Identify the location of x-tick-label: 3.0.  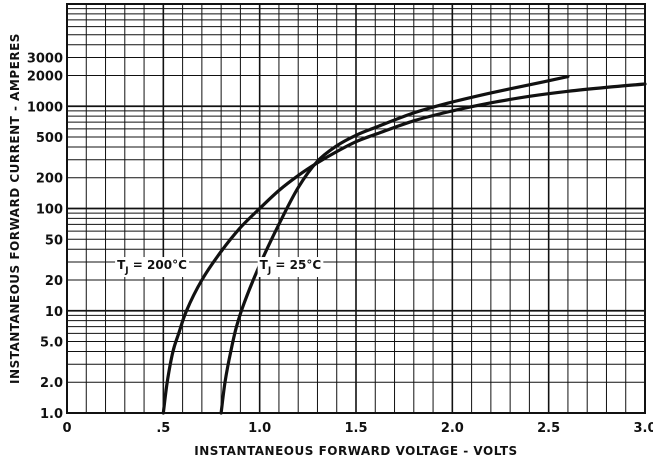
(643, 428).